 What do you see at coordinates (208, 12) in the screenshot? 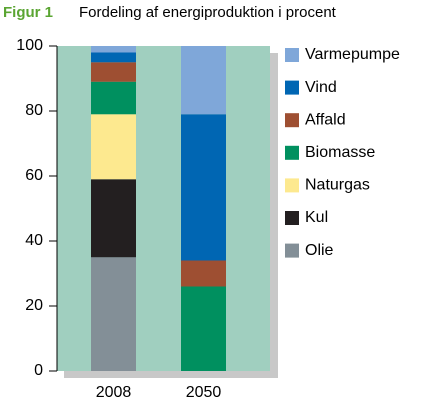
I see `chart-title: Fordeling af energiproduktion i procent` at bounding box center [208, 12].